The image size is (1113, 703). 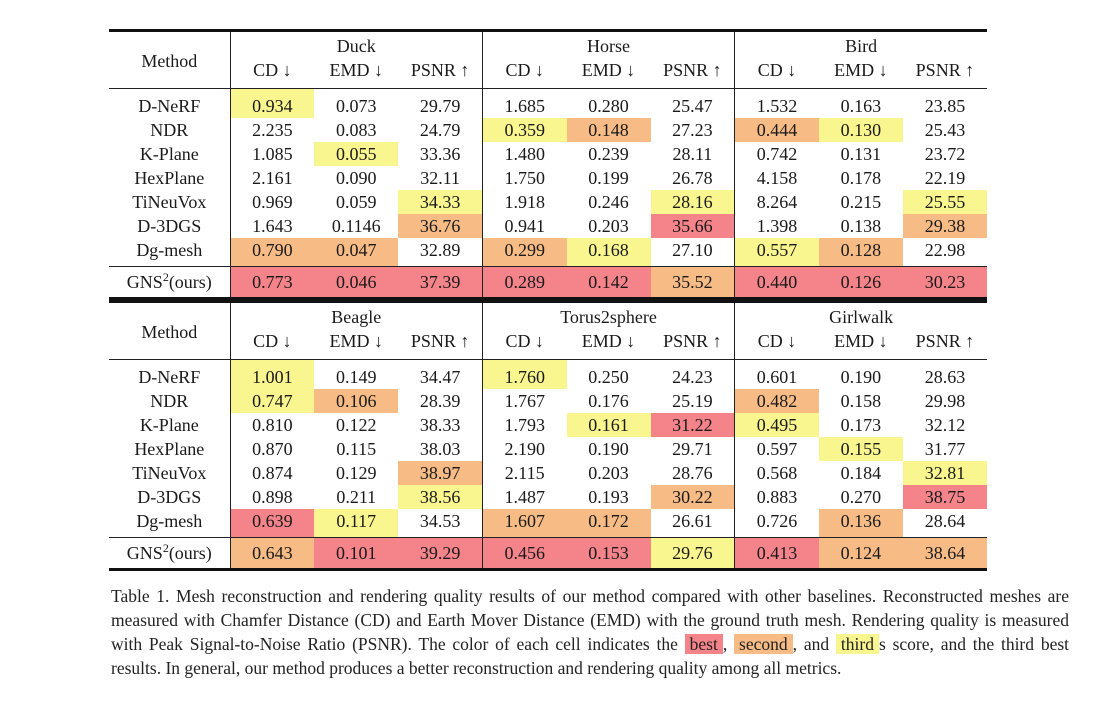 I want to click on ours-cell: 0.126, so click(x=860, y=283).